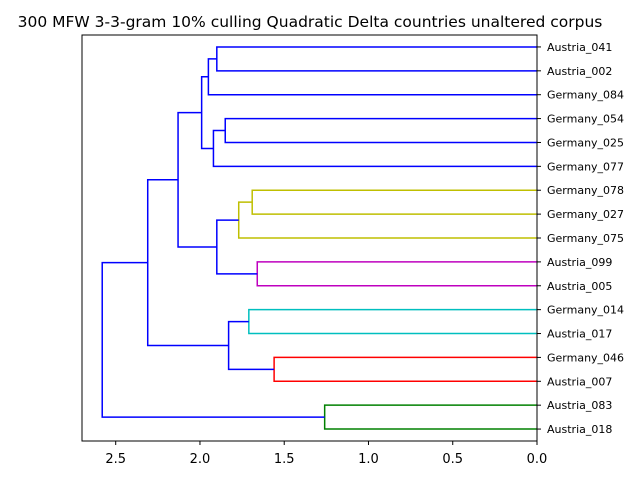 The height and width of the screenshot is (485, 640). Describe the element at coordinates (585, 310) in the screenshot. I see `leaf-label: Germany_014` at that location.